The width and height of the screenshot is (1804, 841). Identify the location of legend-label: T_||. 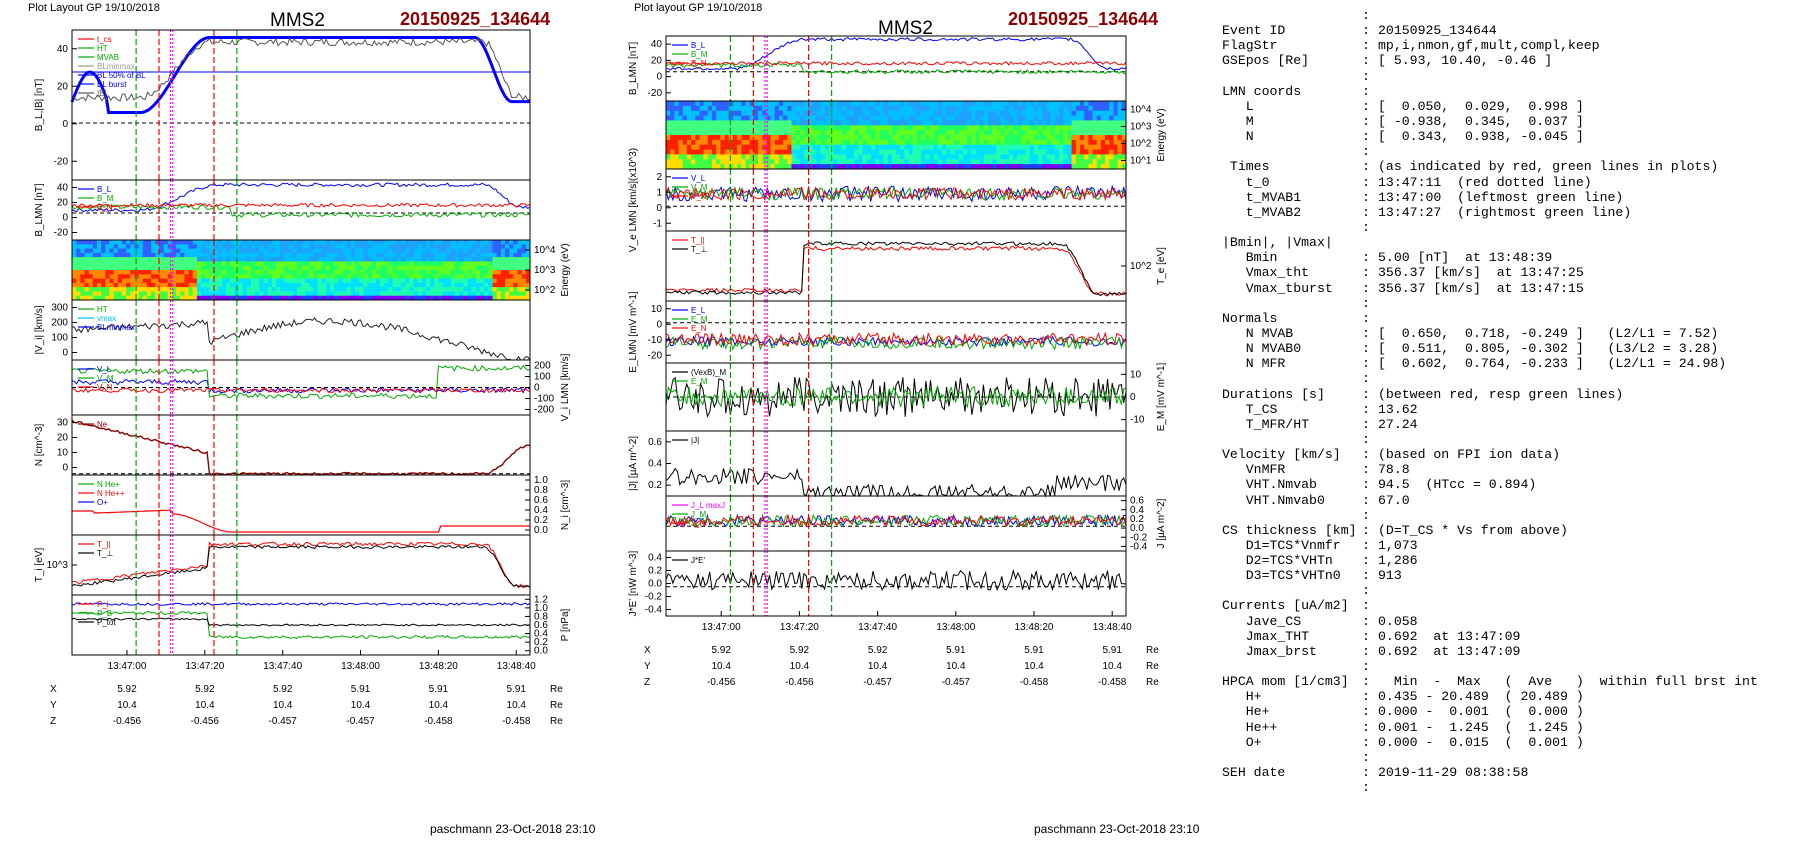
(698, 240).